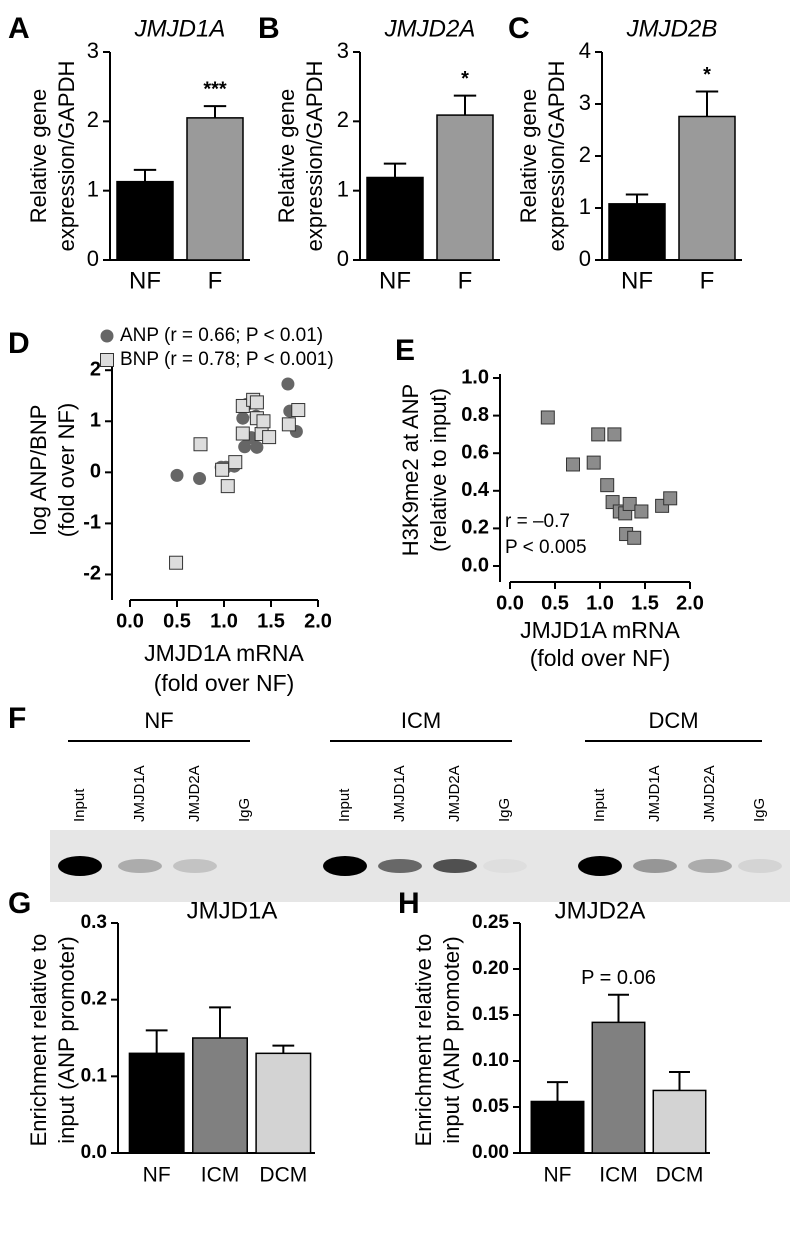 This screenshot has width=794, height=1253. Describe the element at coordinates (405, 350) in the screenshot. I see `panel-letter: E` at that location.